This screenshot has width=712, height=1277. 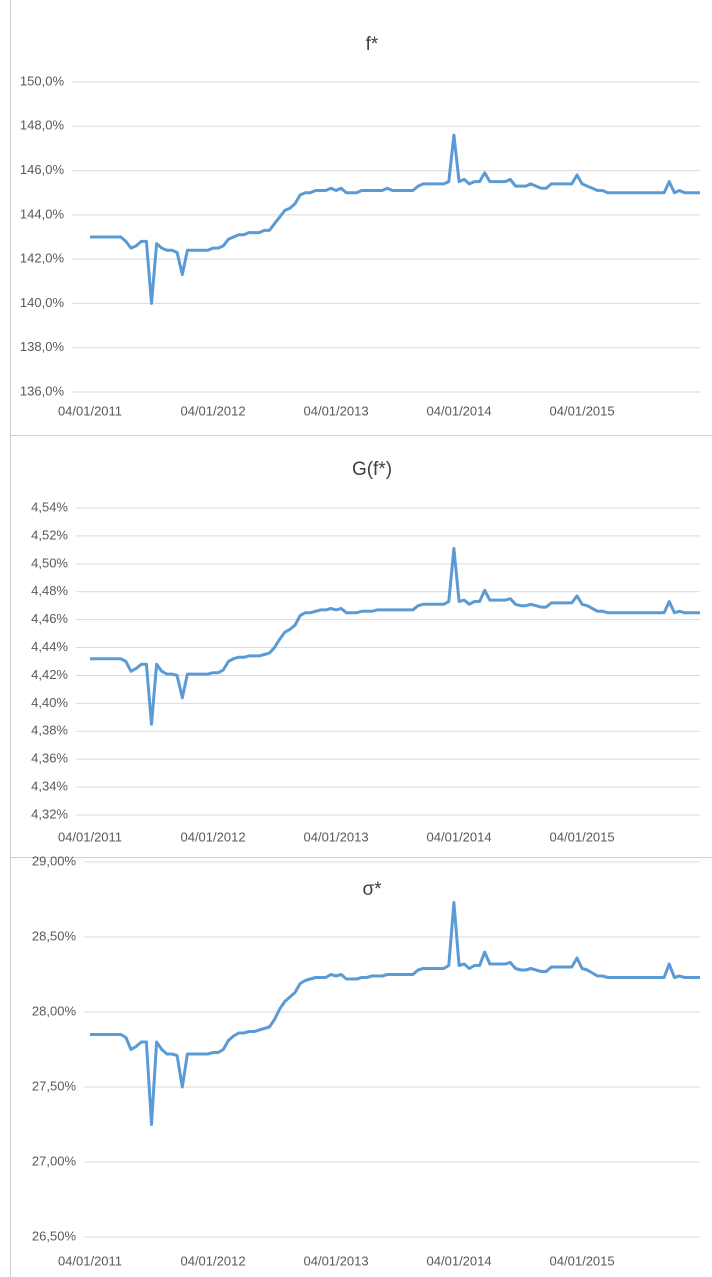 What do you see at coordinates (54, 860) in the screenshot?
I see `y-tick-label: 29,00%` at bounding box center [54, 860].